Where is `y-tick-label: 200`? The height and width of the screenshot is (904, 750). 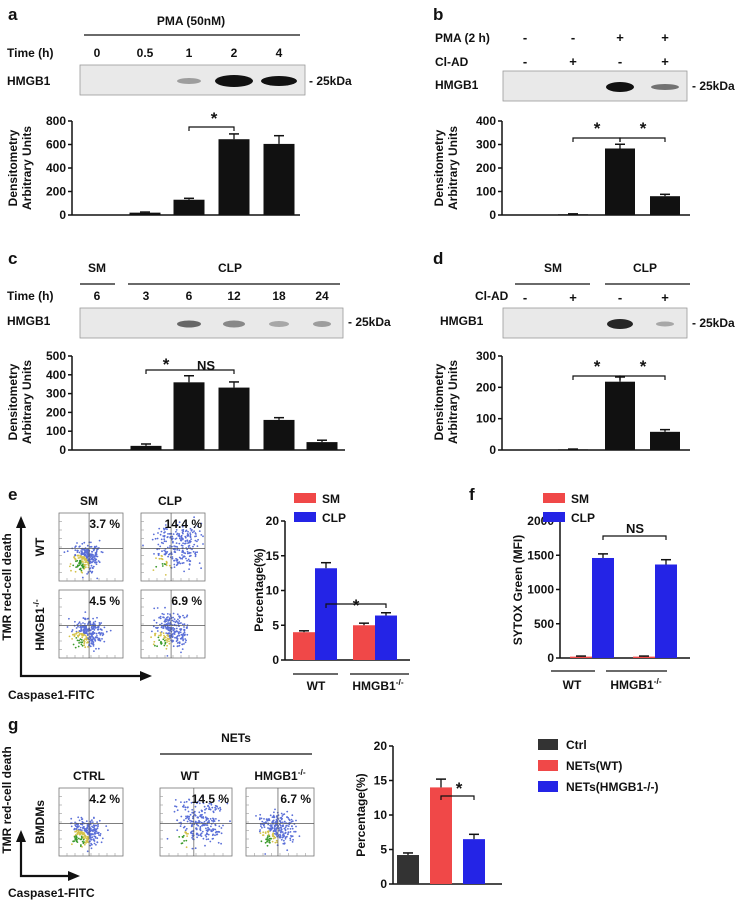
y-tick-label: 200 is located at coordinates (486, 387).